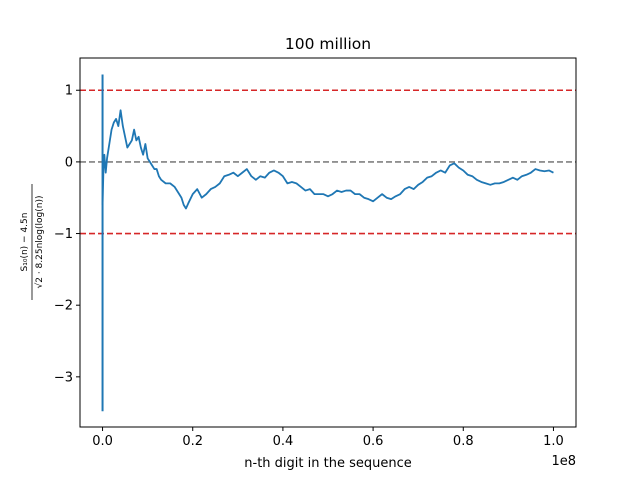 The height and width of the screenshot is (480, 640). Describe the element at coordinates (32, 242) in the screenshot. I see `y-axis-label: S₁₀(n) − 4.5n √2 · 8.25nlog(log(n))` at that location.